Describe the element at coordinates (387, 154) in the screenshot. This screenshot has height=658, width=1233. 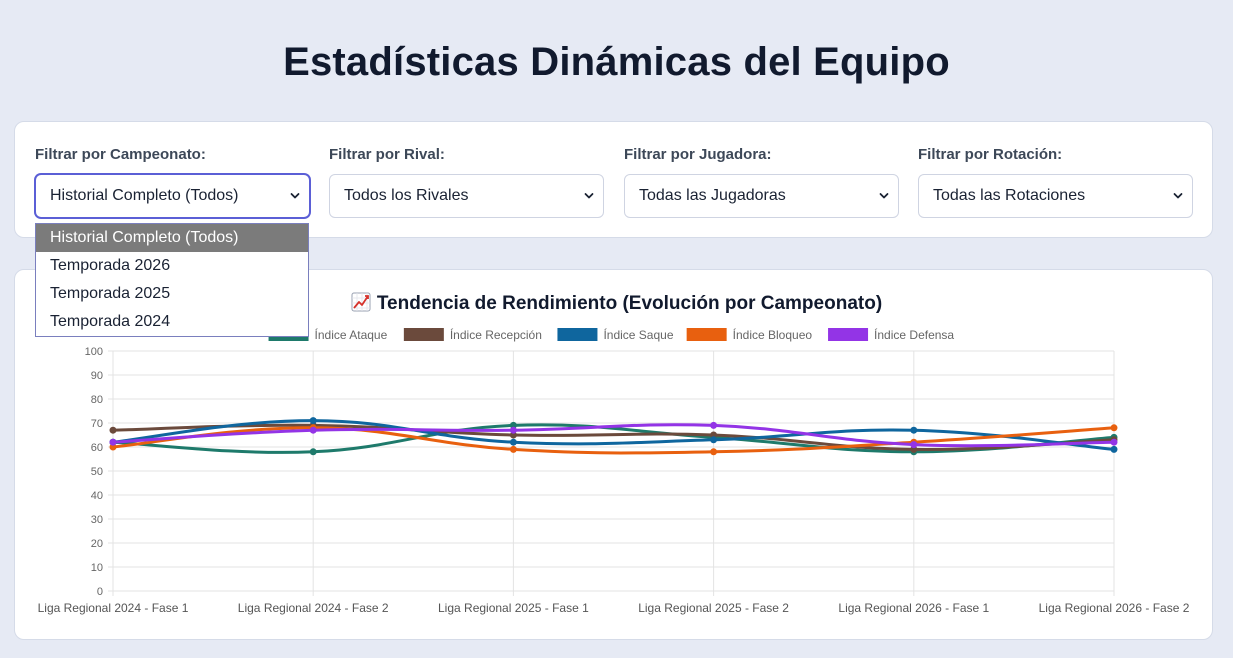
I see `filter-rival-label: Filtrar por Rival:` at that location.